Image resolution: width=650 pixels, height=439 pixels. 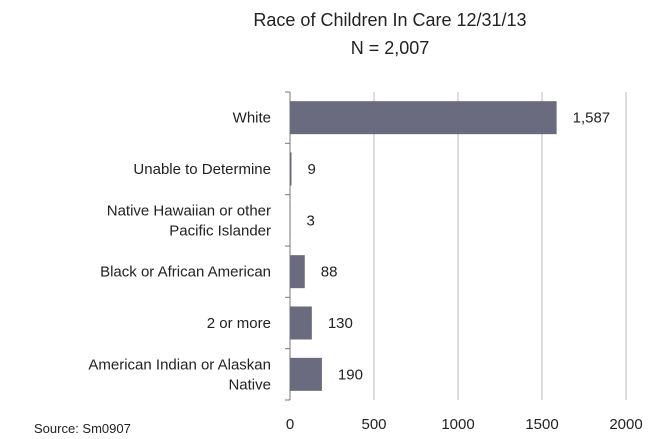 I want to click on category-label-line: Unable to Determine, so click(x=202, y=169).